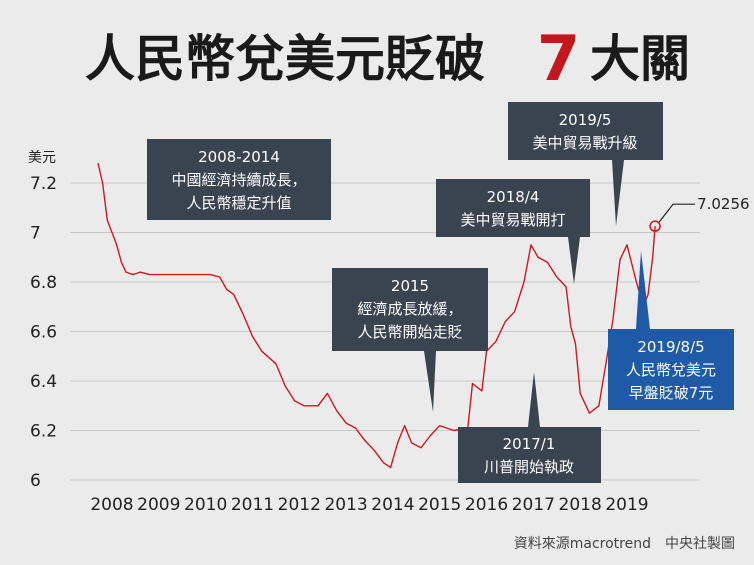  Describe the element at coordinates (585, 120) in the screenshot. I see `annotation-line: 2019/5` at that location.